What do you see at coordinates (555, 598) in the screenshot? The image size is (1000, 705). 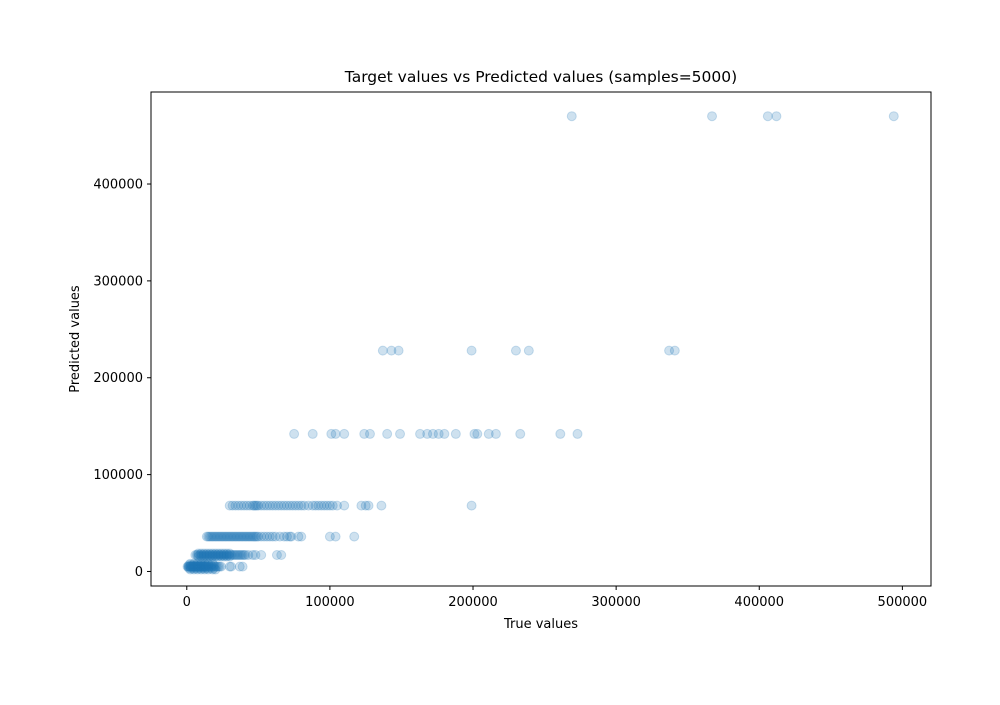 I see `x-axis: 0 100000 200000 300000 400000 500000` at bounding box center [555, 598].